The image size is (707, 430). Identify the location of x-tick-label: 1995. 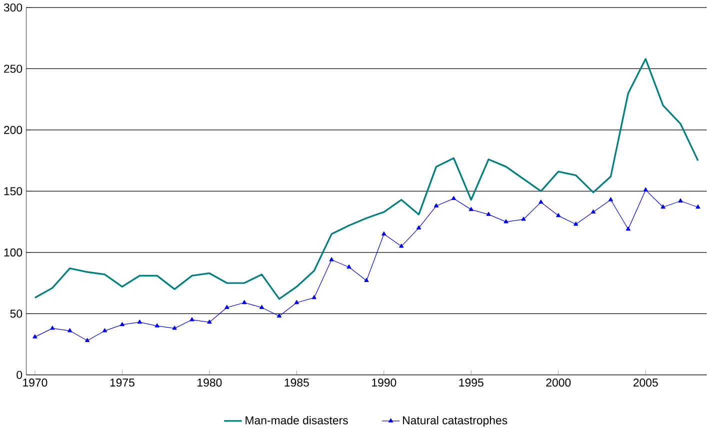
(471, 382).